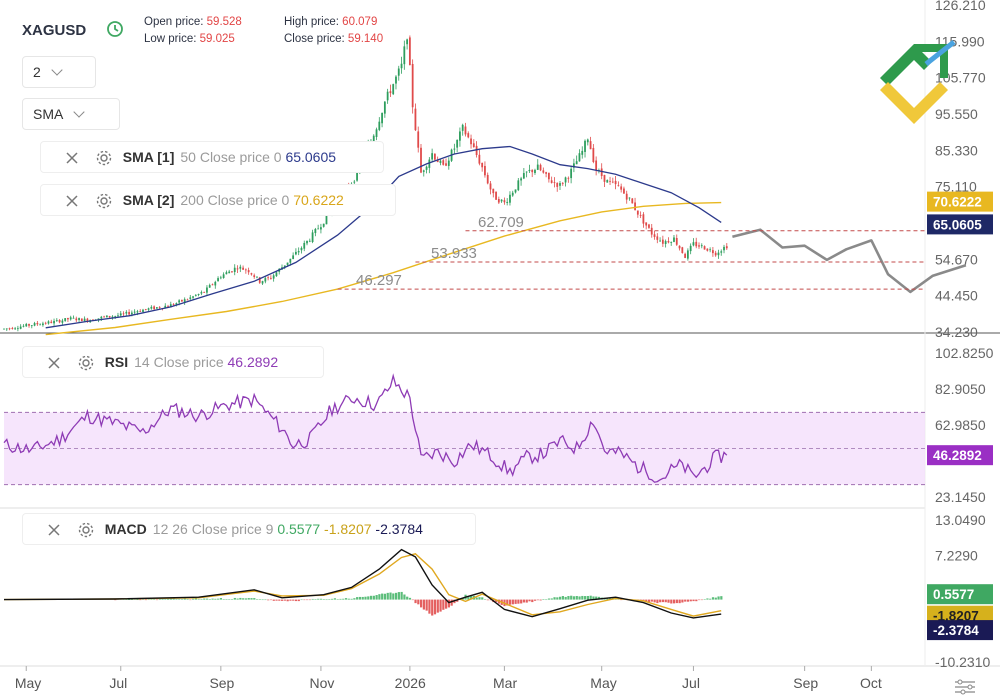  What do you see at coordinates (116, 362) in the screenshot?
I see `rsi-name: RSI` at bounding box center [116, 362].